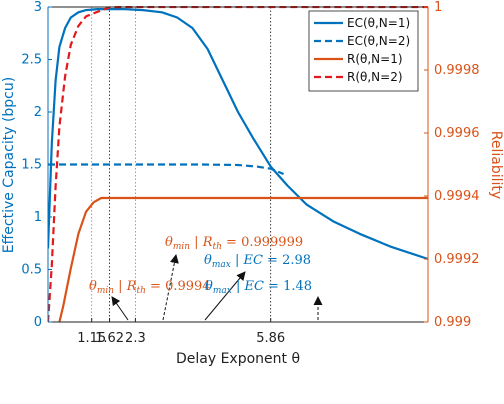  Describe the element at coordinates (38, 322) in the screenshot. I see `y-left-tick-label: 0` at that location.